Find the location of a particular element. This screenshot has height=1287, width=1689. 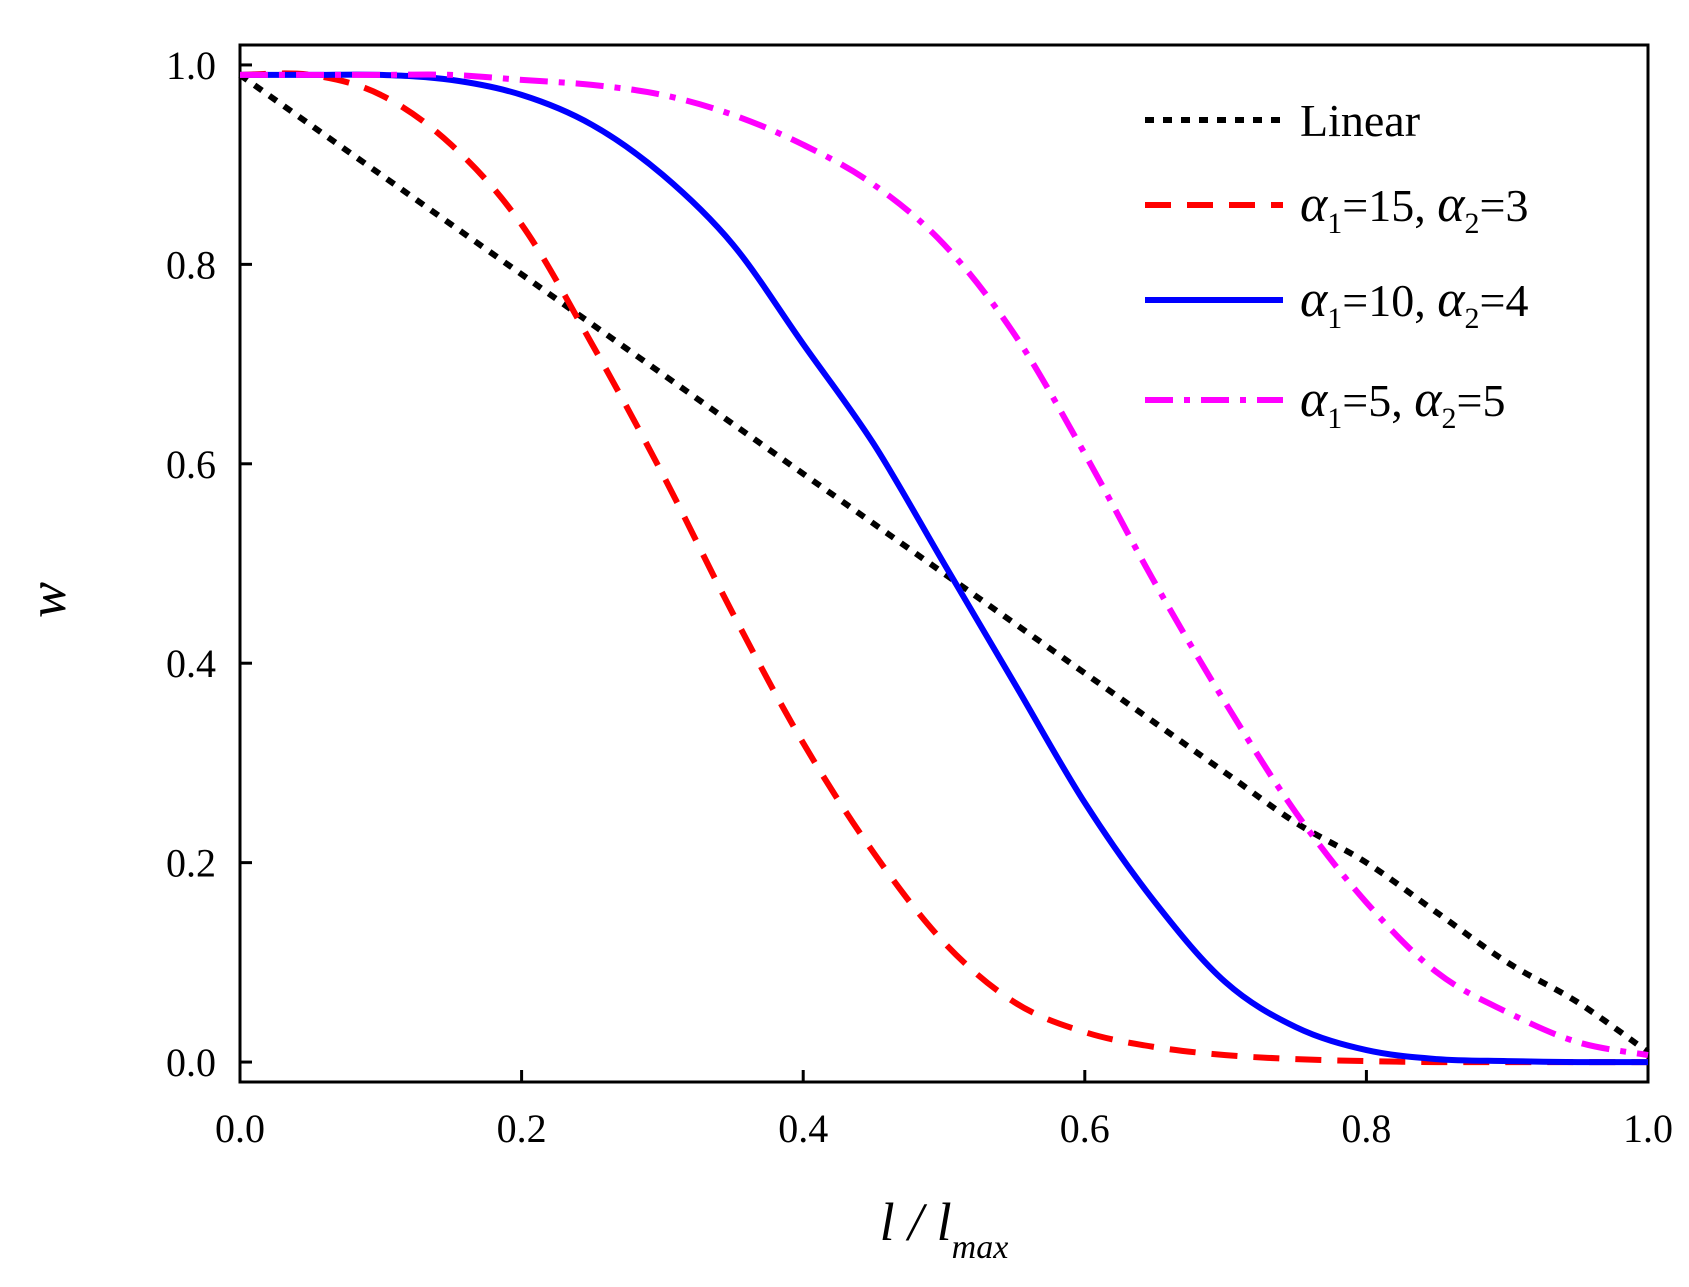

x-axis-title-sub: max is located at coordinates (980, 1247).